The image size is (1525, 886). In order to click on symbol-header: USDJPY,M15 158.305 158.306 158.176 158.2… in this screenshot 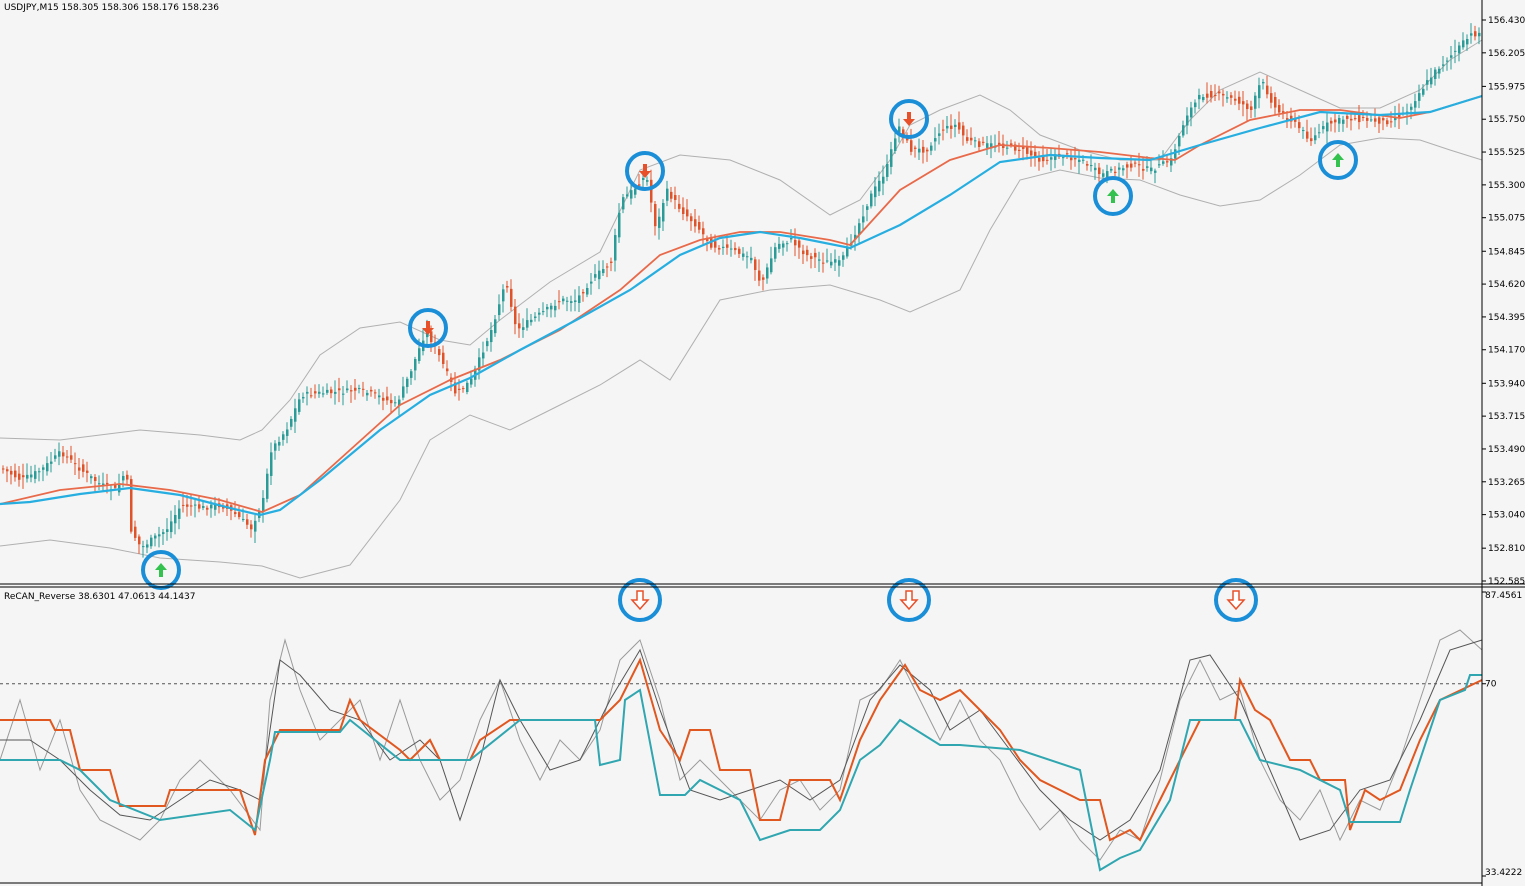, I will do `click(111, 8)`.